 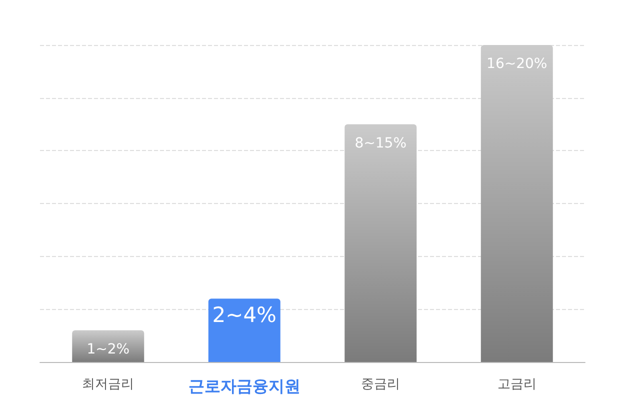 What do you see at coordinates (516, 384) in the screenshot?
I see `x-tick-label: 고금리` at bounding box center [516, 384].